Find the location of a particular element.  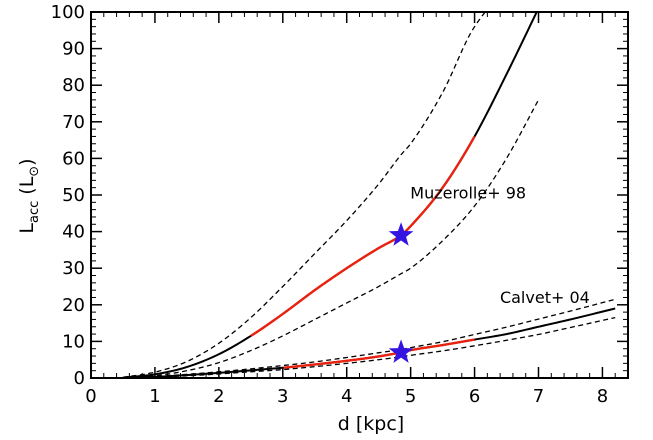

x-tick-label: 5 is located at coordinates (410, 396).